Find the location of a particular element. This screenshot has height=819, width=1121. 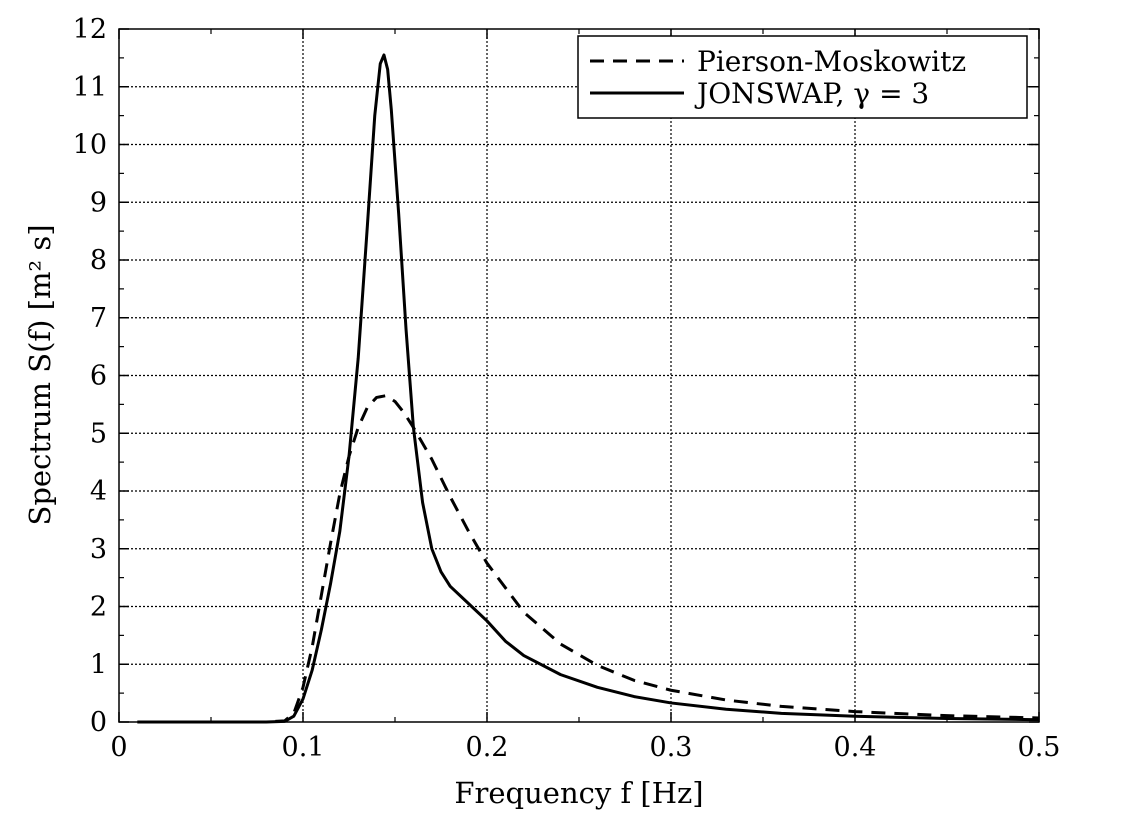

y-tick-label: 12 is located at coordinates (90, 29).